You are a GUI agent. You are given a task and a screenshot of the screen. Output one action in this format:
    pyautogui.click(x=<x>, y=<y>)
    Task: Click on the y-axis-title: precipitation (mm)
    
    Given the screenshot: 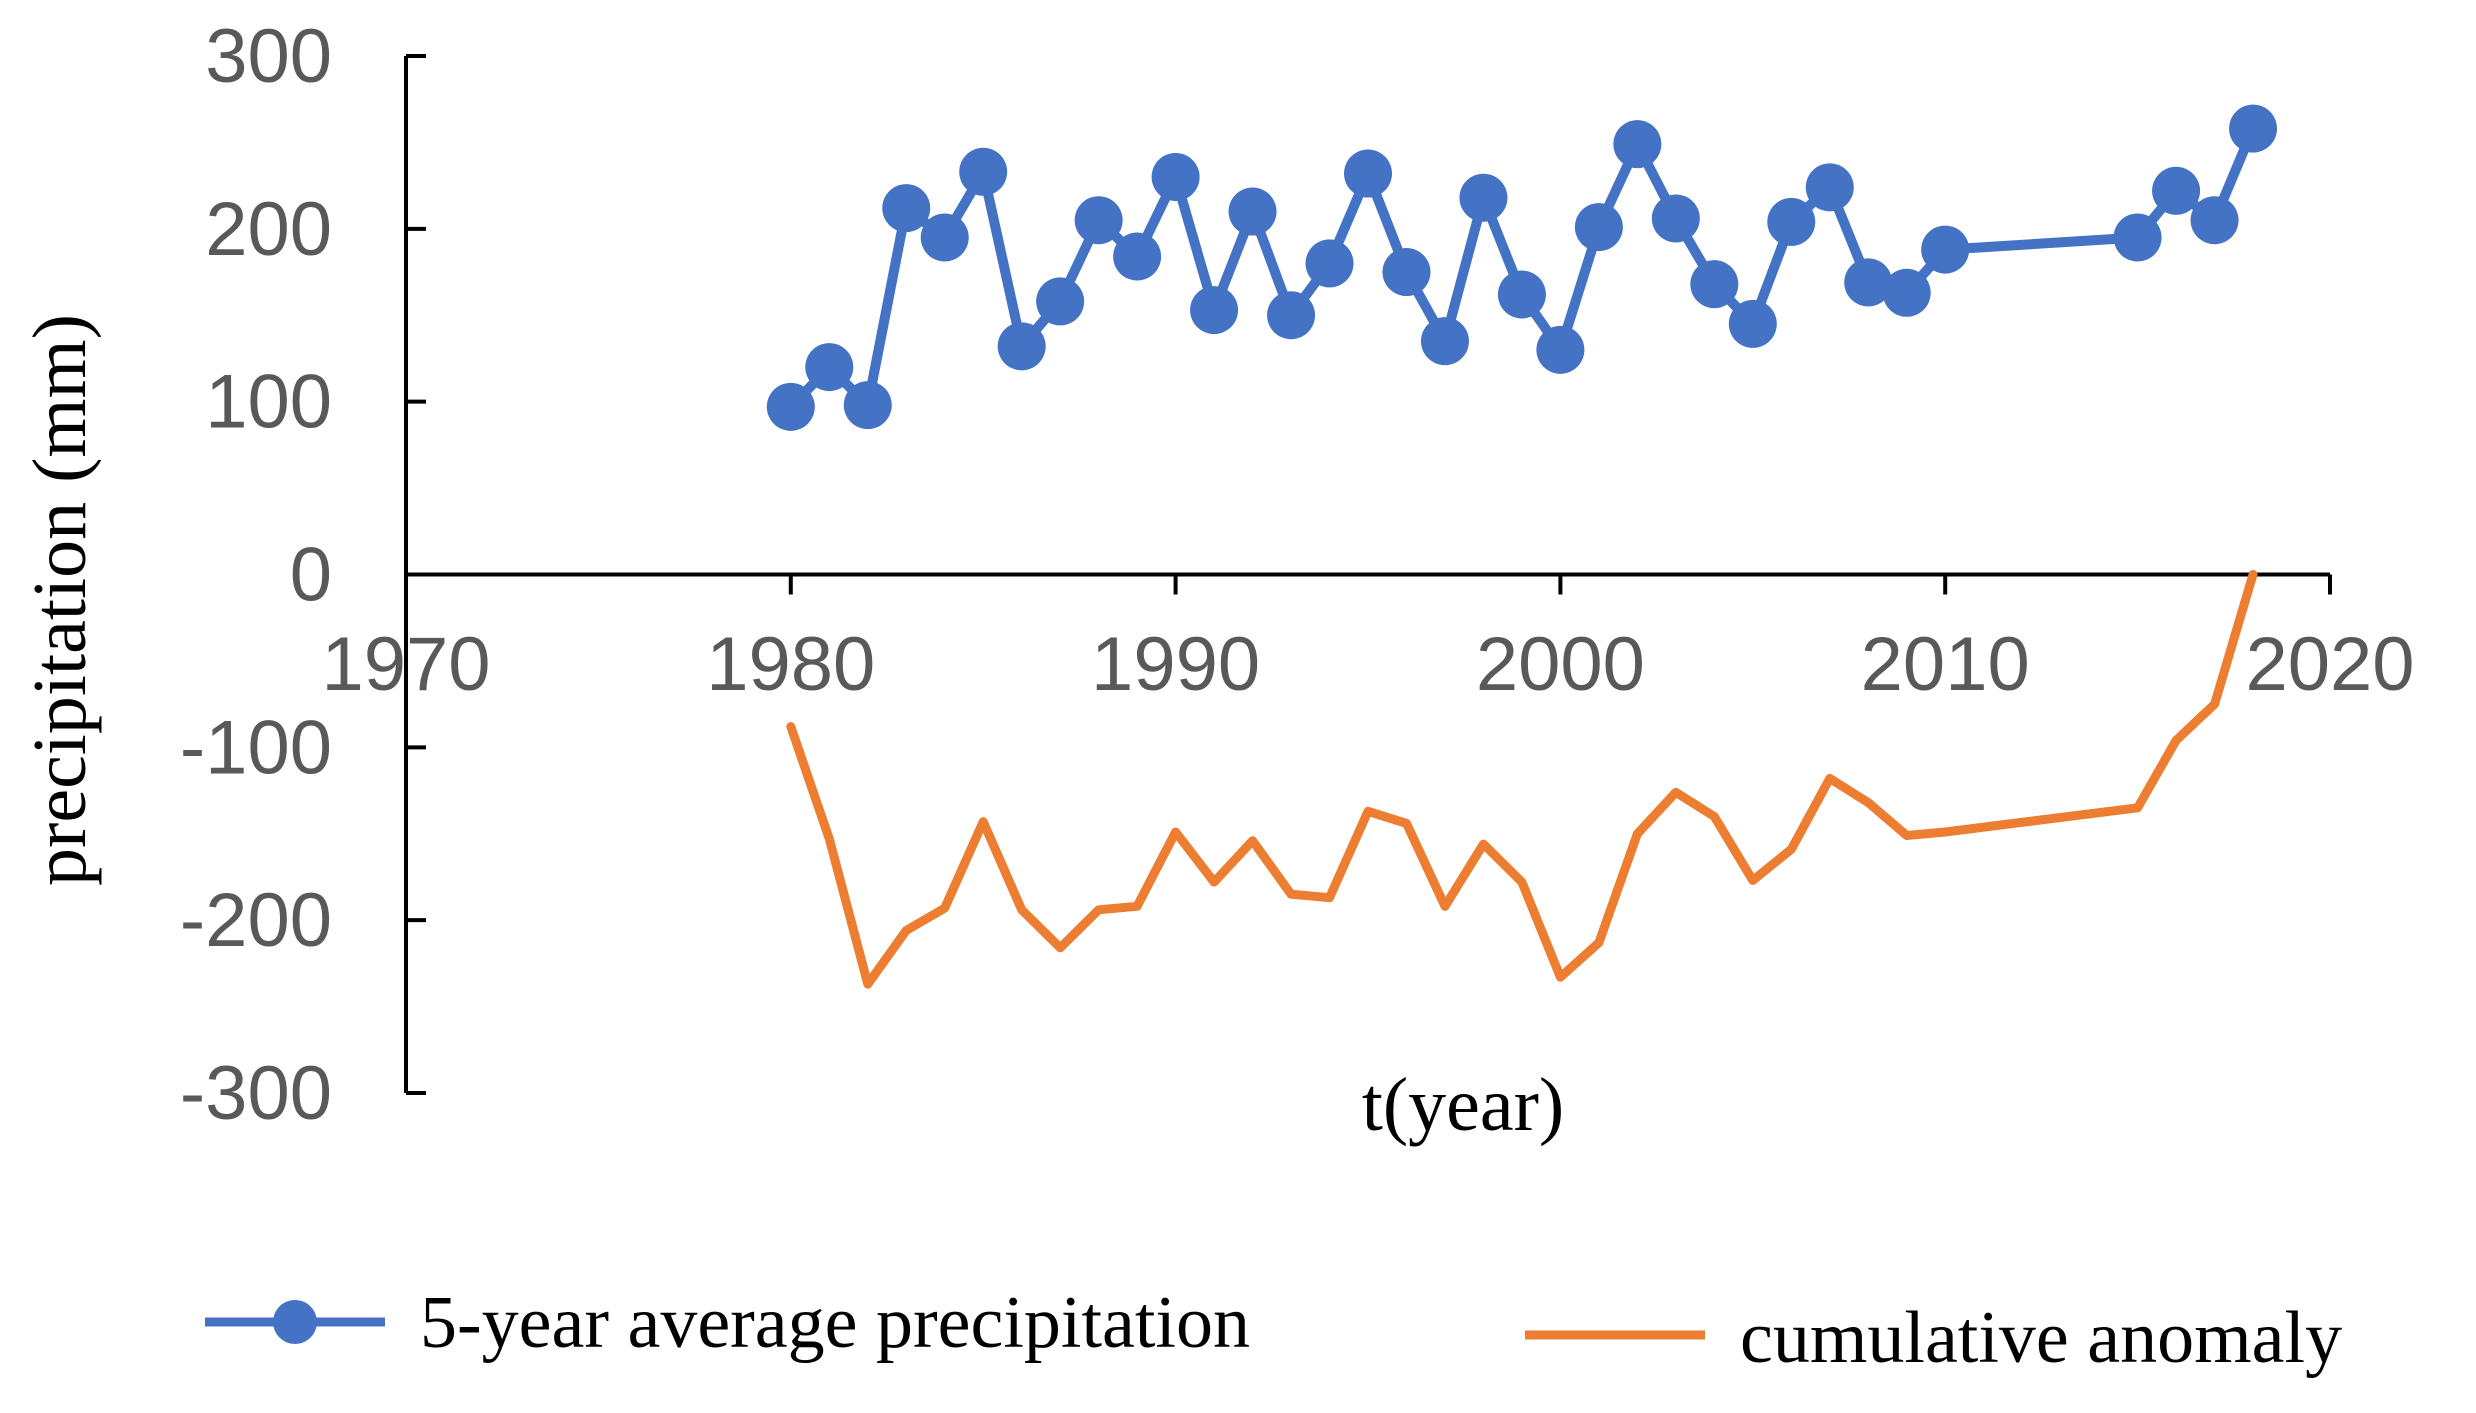 What is the action you would take?
    pyautogui.click(x=60, y=600)
    